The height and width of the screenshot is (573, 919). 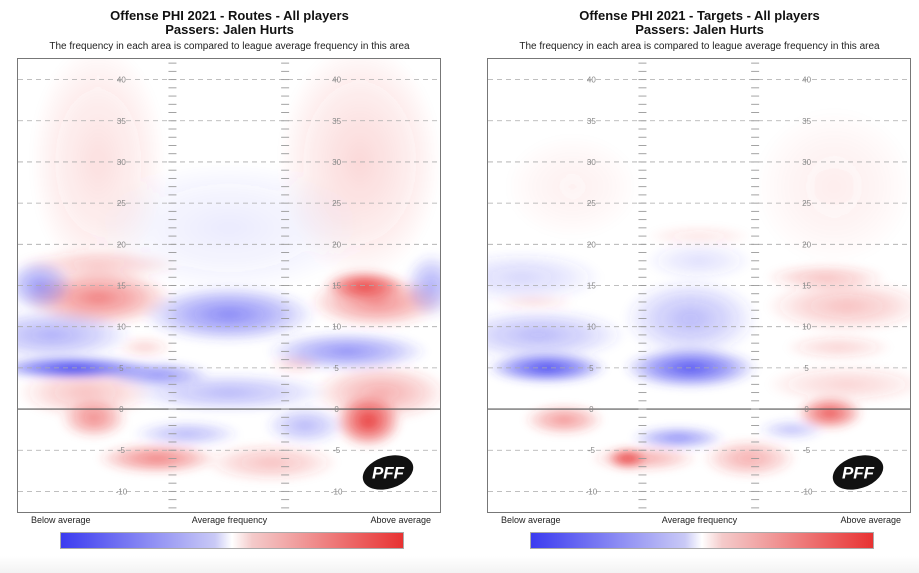 What do you see at coordinates (459, 564) in the screenshot?
I see `page-footer-shade` at bounding box center [459, 564].